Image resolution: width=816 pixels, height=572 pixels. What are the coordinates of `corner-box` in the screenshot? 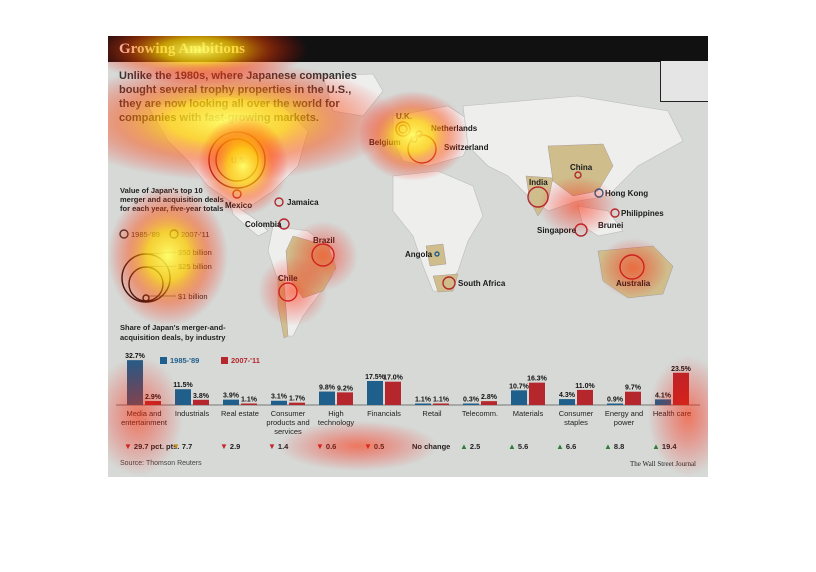 It's located at (684, 81).